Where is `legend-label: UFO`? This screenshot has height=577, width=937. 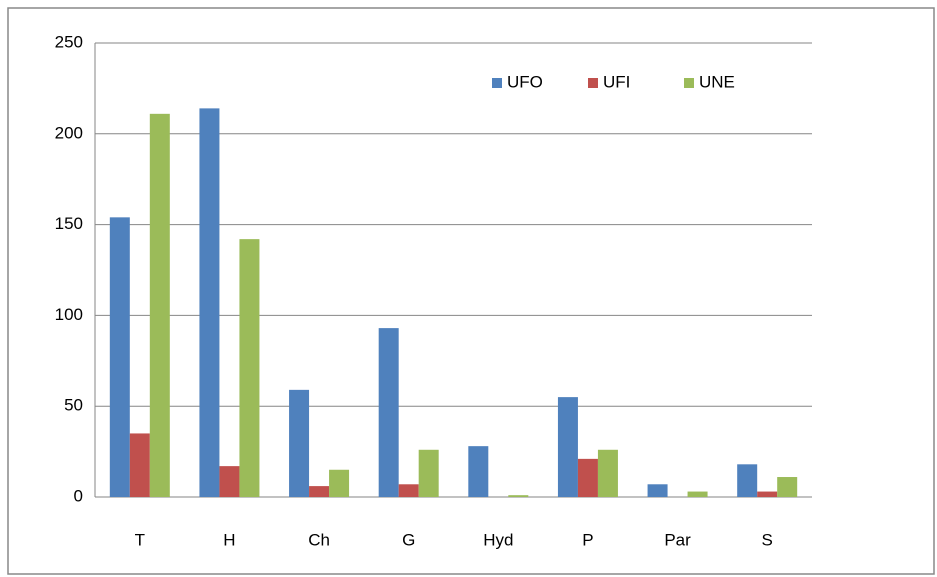 legend-label: UFO is located at coordinates (525, 81).